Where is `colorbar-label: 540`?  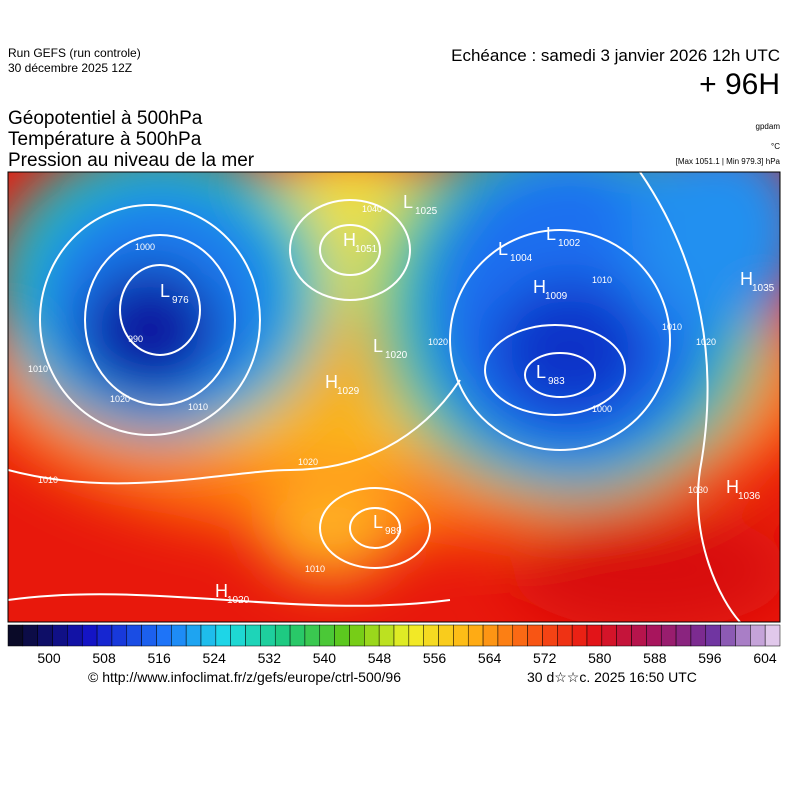
colorbar-label: 540 is located at coordinates (325, 658).